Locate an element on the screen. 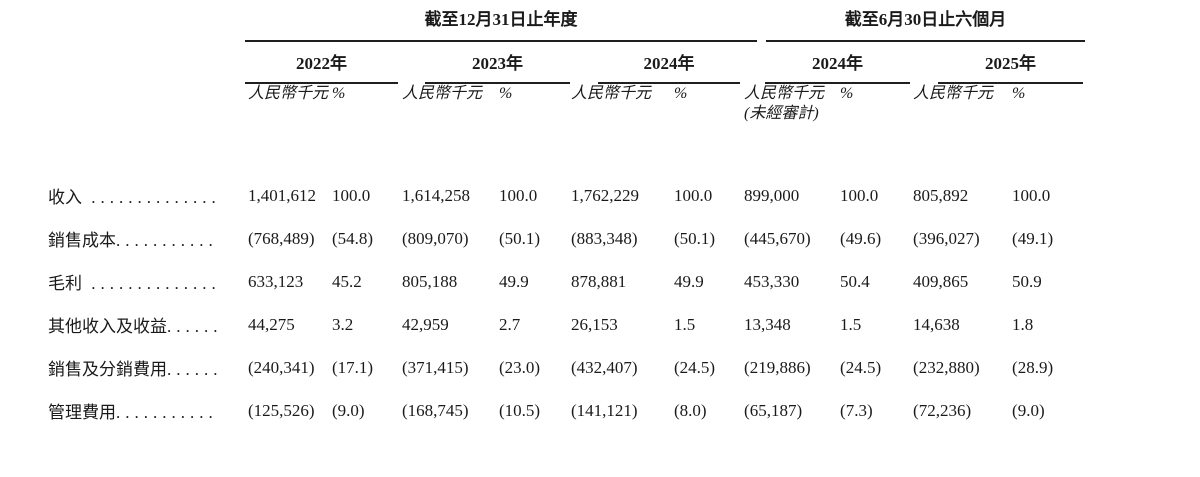  amount-cell: 805,188 is located at coordinates (430, 281).